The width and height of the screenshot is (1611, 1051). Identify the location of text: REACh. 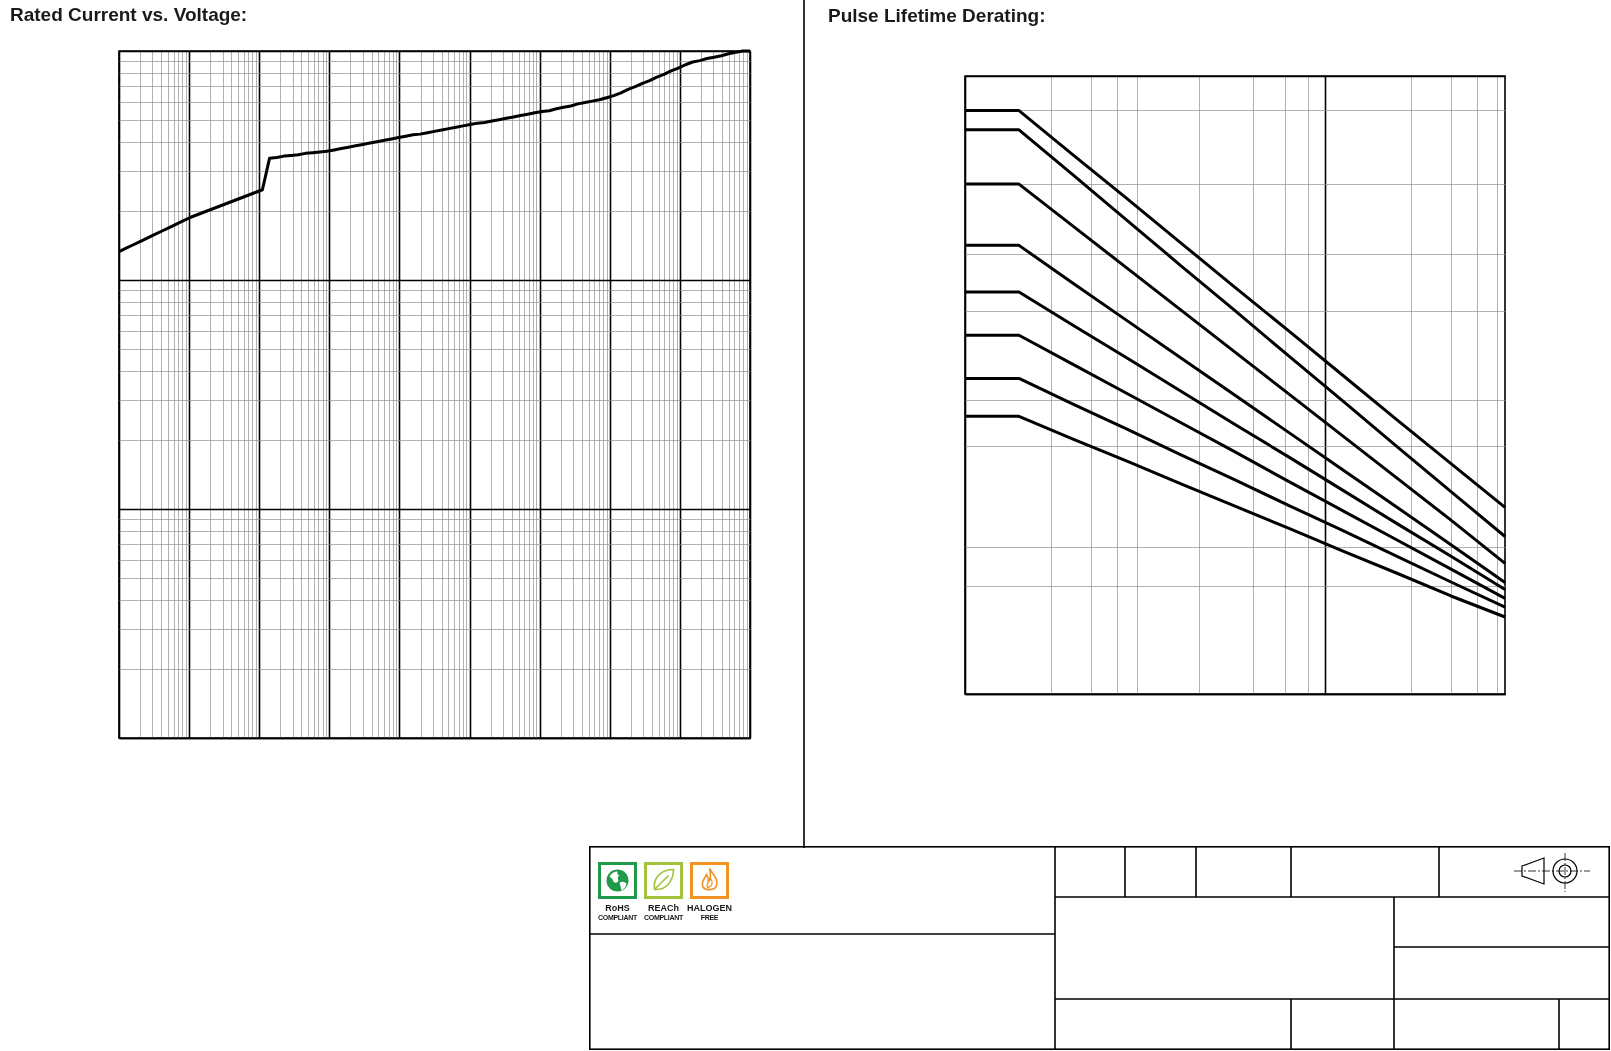
(663, 908).